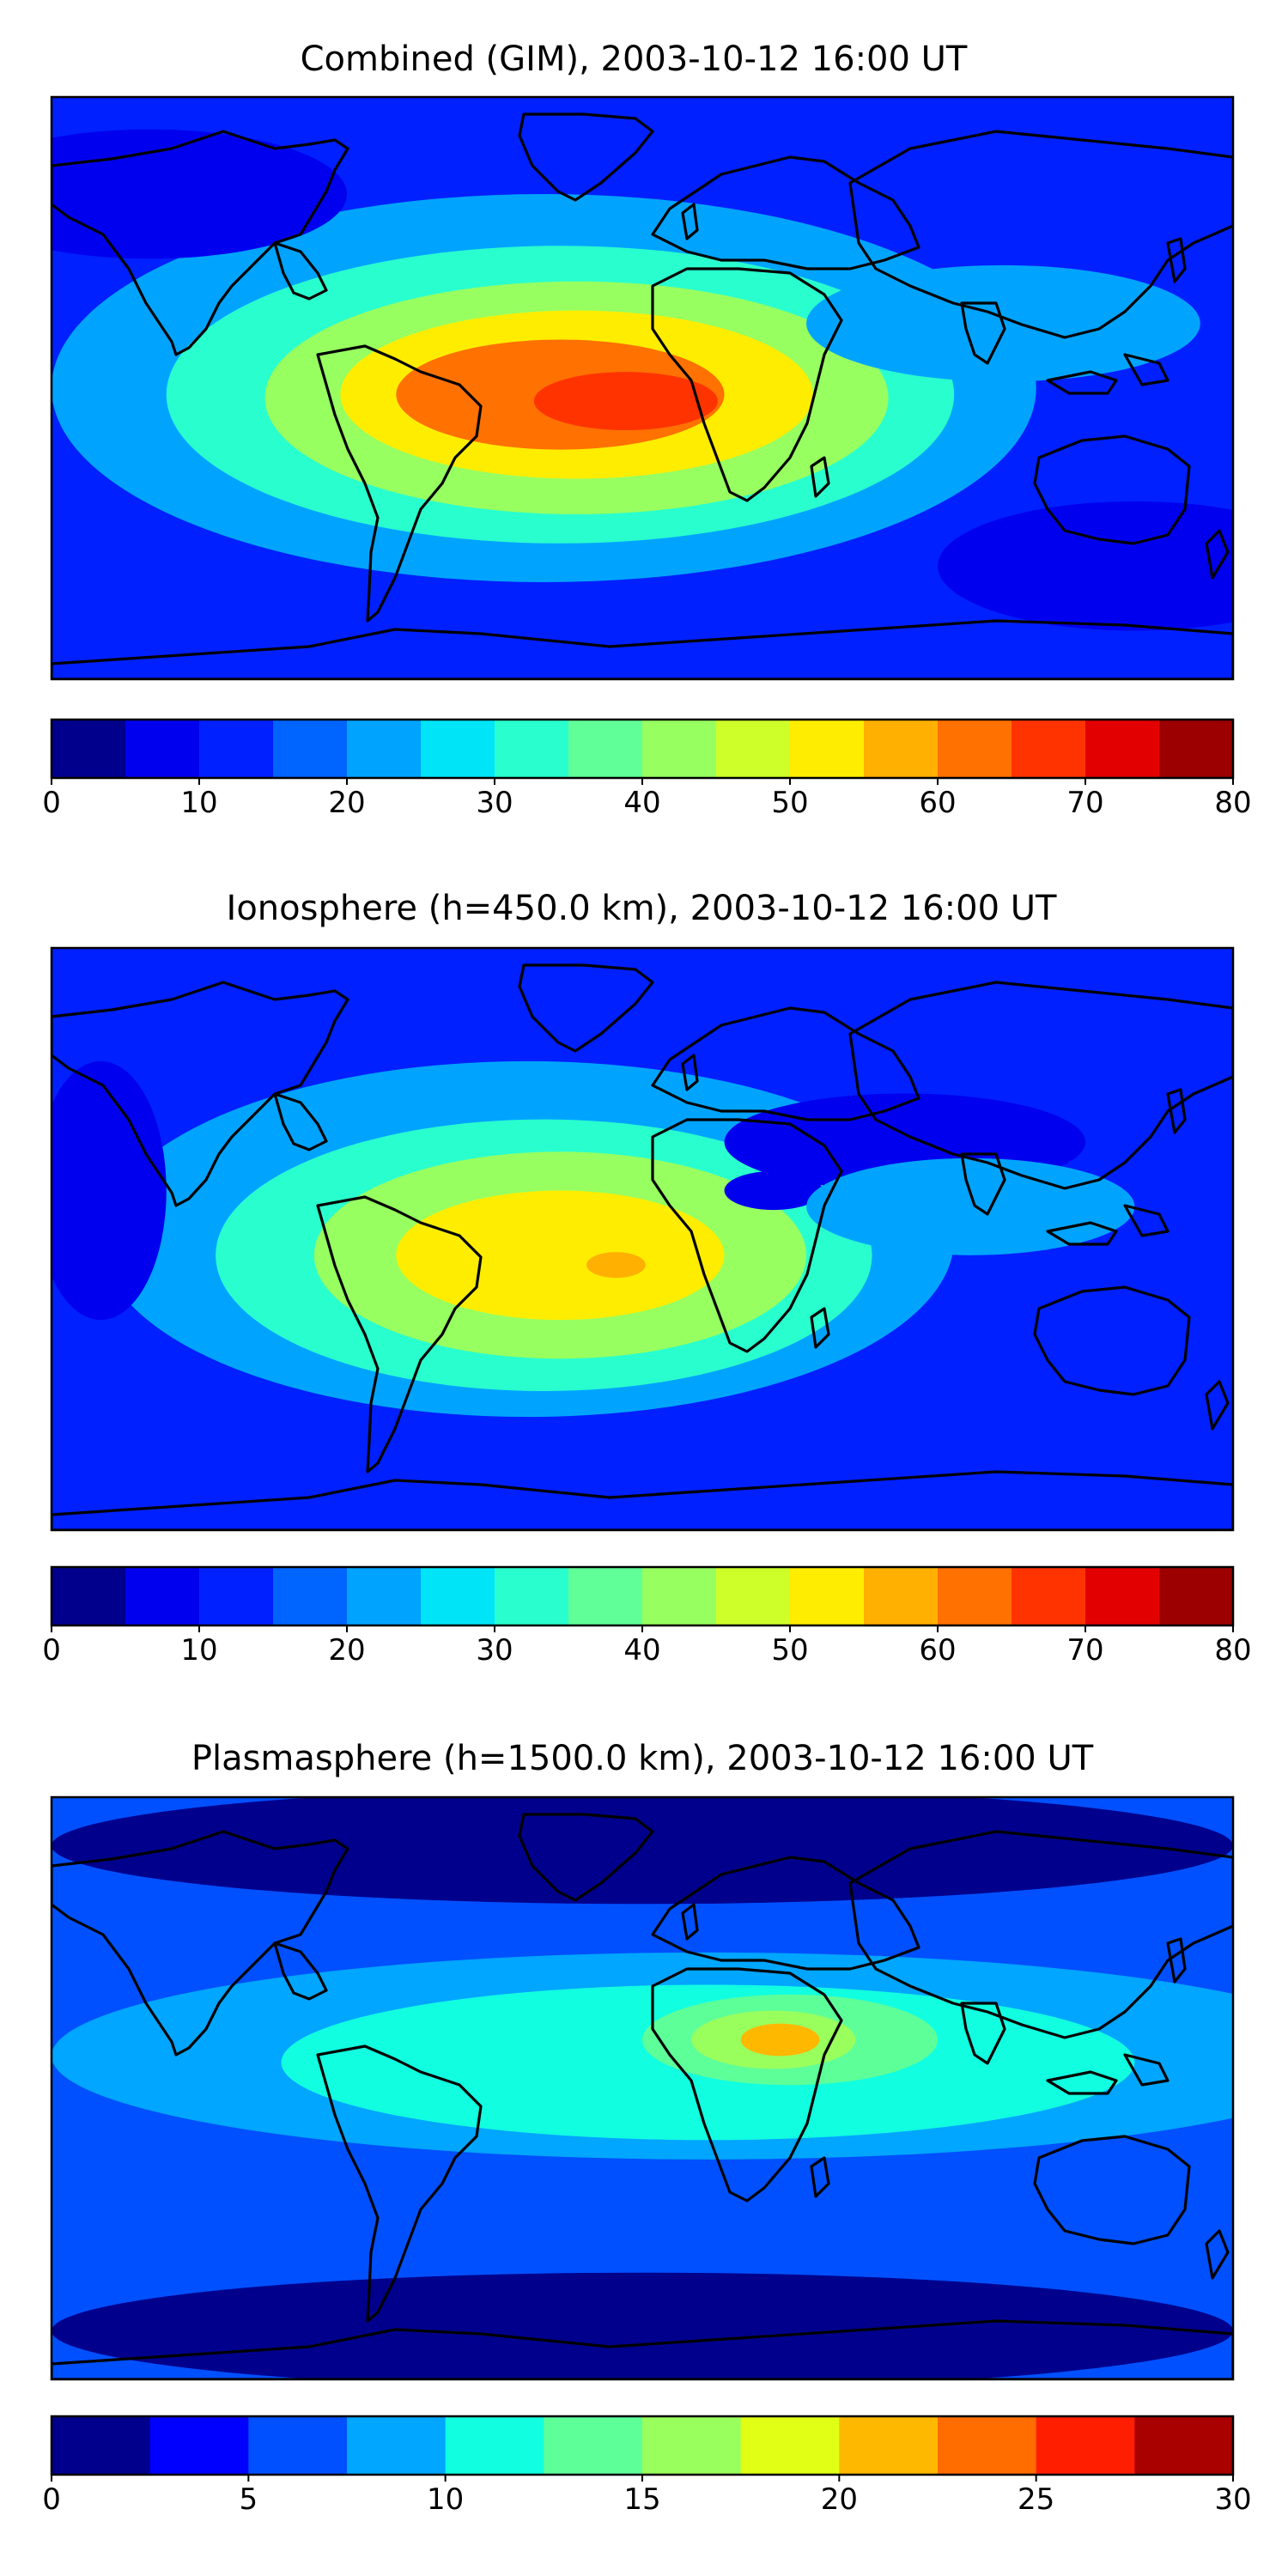 This screenshot has width=1288, height=2576. I want to click on tec-contours, so click(594, 1239).